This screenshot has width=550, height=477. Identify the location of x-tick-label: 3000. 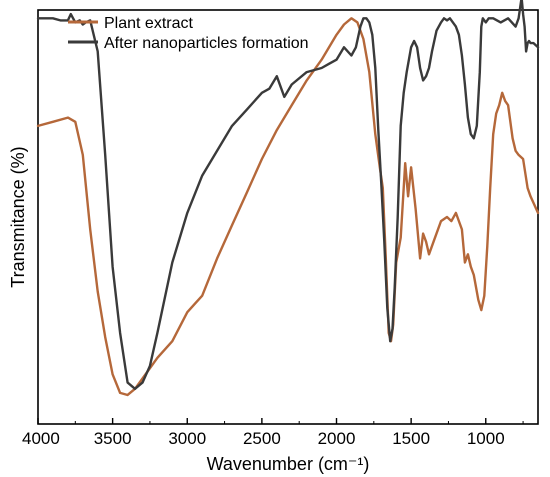
(187, 438).